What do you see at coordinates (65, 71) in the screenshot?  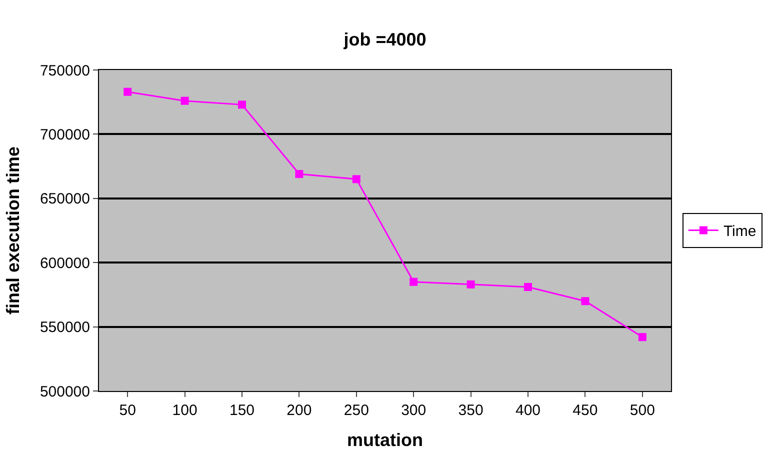 I see `y-tick-label: 750000` at bounding box center [65, 71].